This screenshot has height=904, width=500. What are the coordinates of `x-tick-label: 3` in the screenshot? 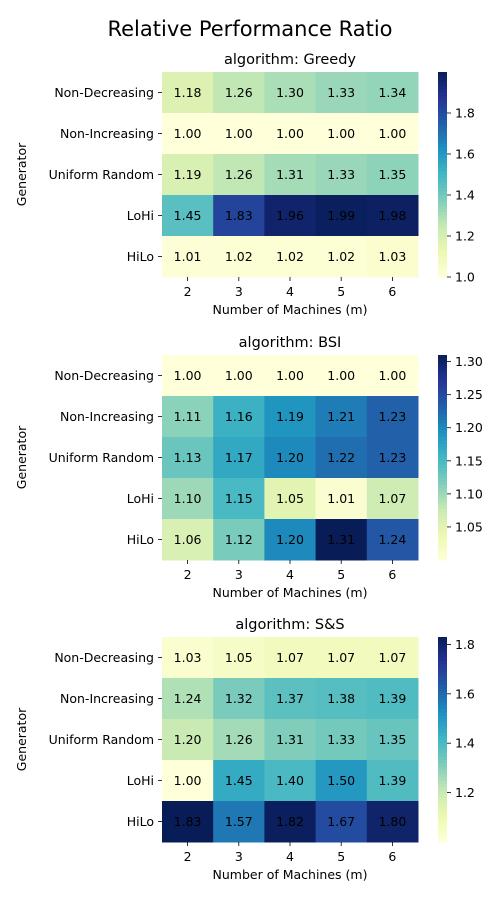 It's located at (239, 856).